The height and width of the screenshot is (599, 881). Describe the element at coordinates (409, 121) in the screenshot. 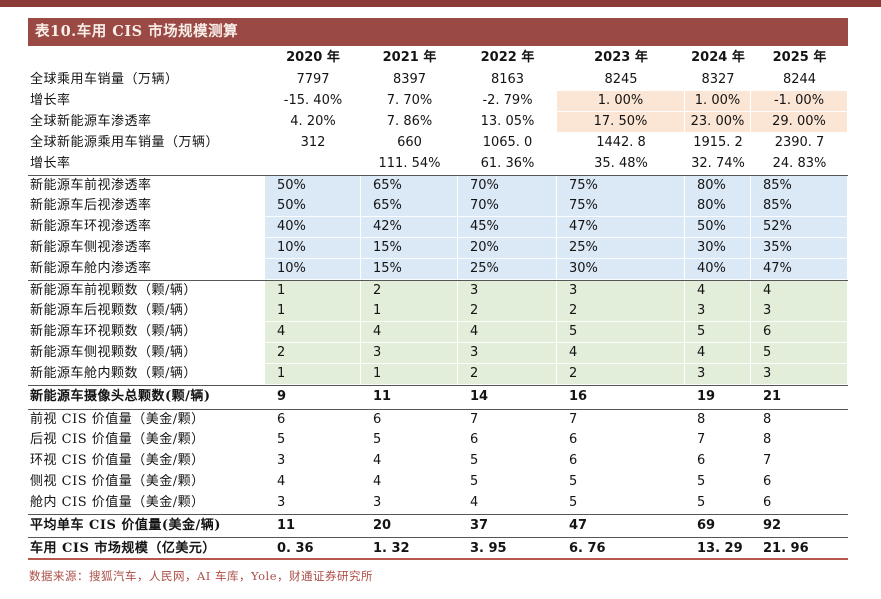

I see `cell-value: 7. 86%` at that location.